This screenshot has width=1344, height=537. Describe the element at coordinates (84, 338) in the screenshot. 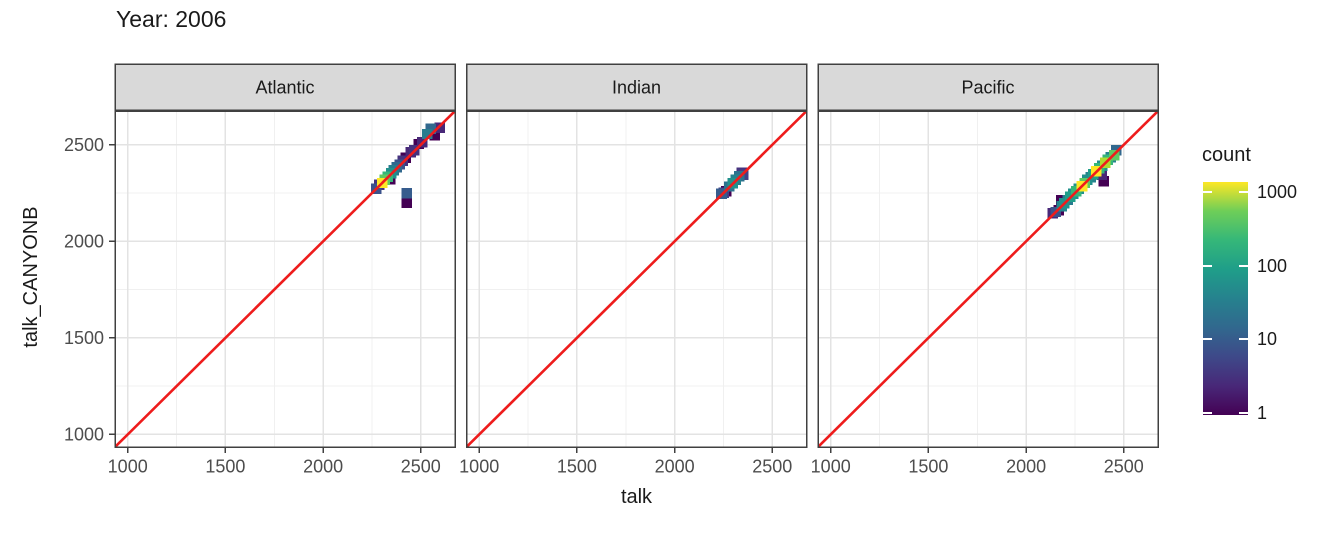

I see `y-tick-label: 1500` at that location.